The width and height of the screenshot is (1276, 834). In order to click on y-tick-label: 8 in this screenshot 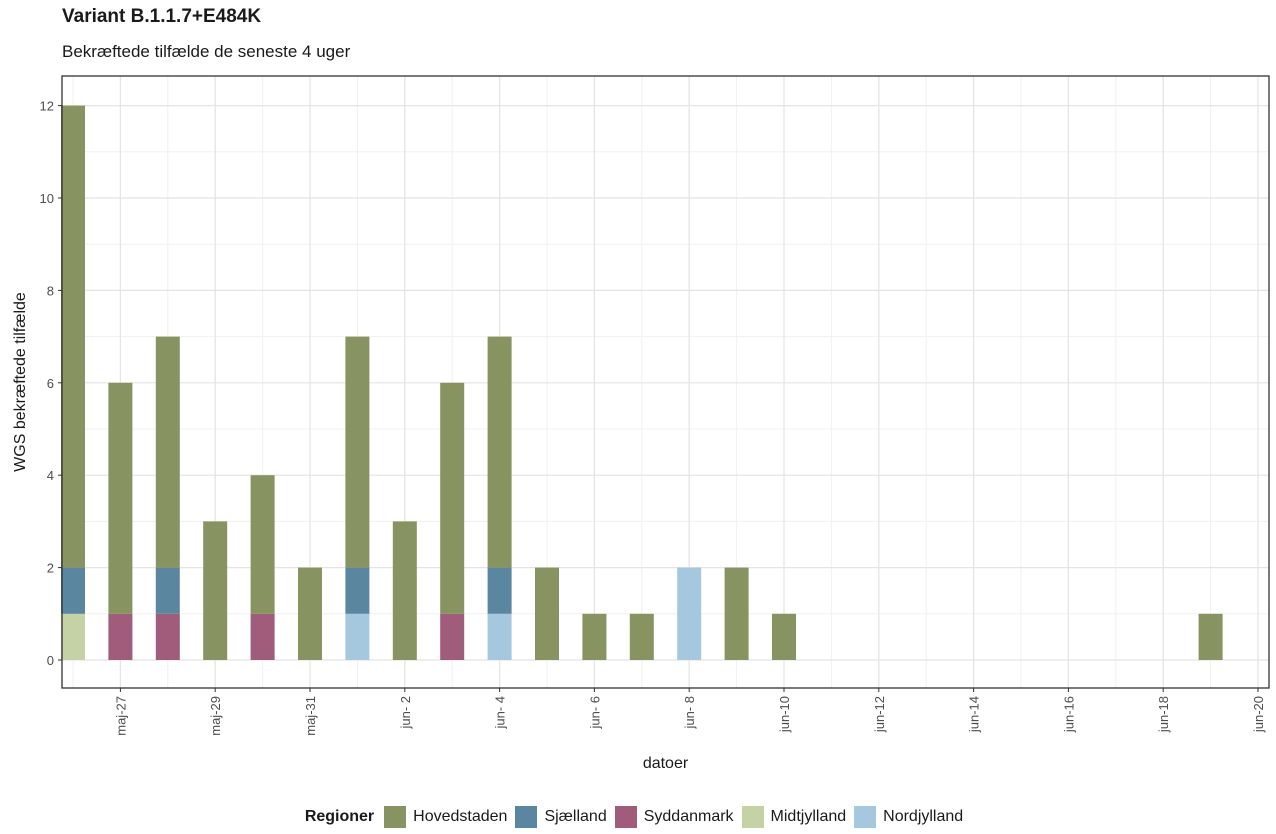, I will do `click(50, 290)`.